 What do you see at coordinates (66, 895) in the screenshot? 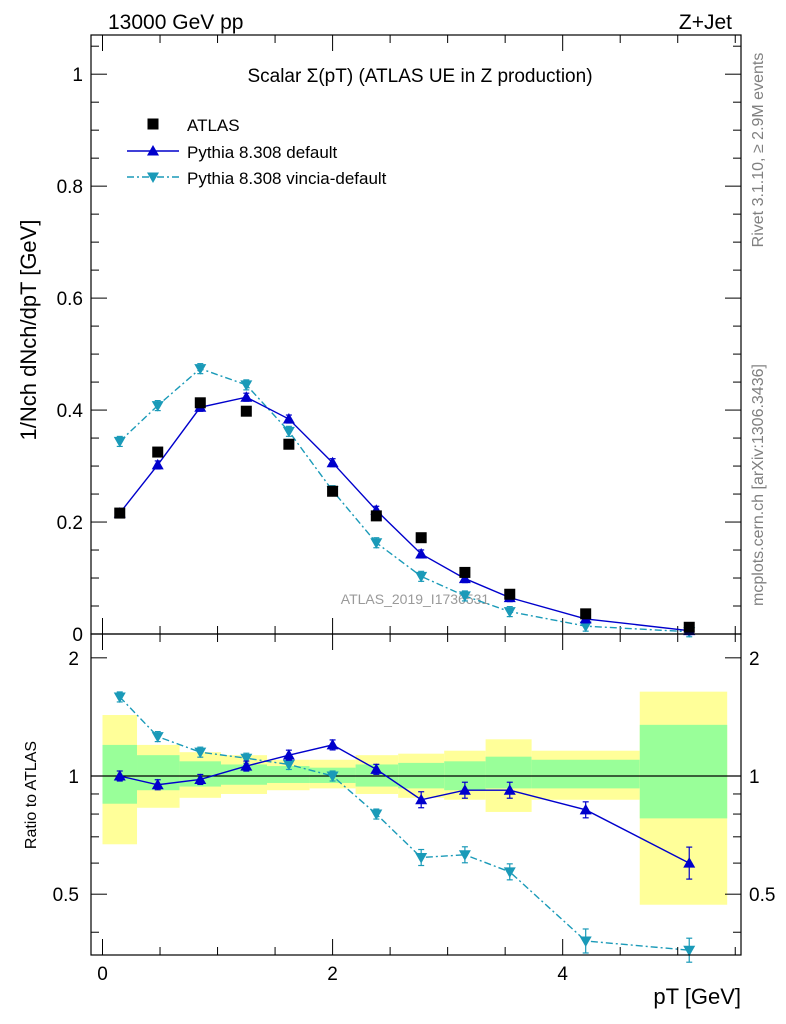
I see `ratio-y-tick-label: 0.5` at bounding box center [66, 895].